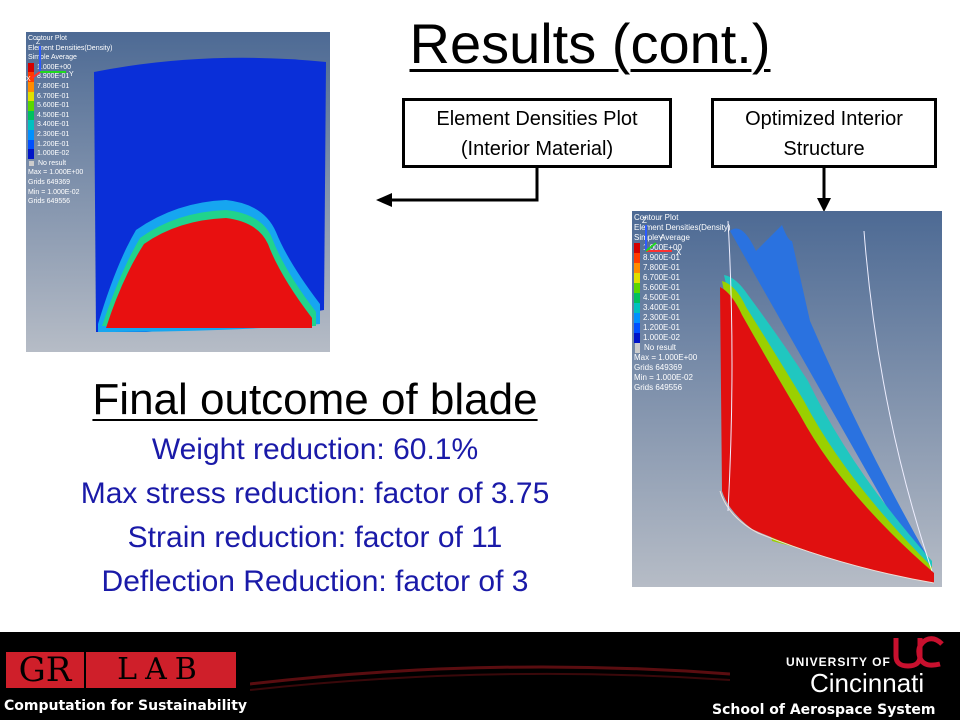  What do you see at coordinates (315, 399) in the screenshot?
I see `final-outcome-heading: Final outcome of blade` at bounding box center [315, 399].